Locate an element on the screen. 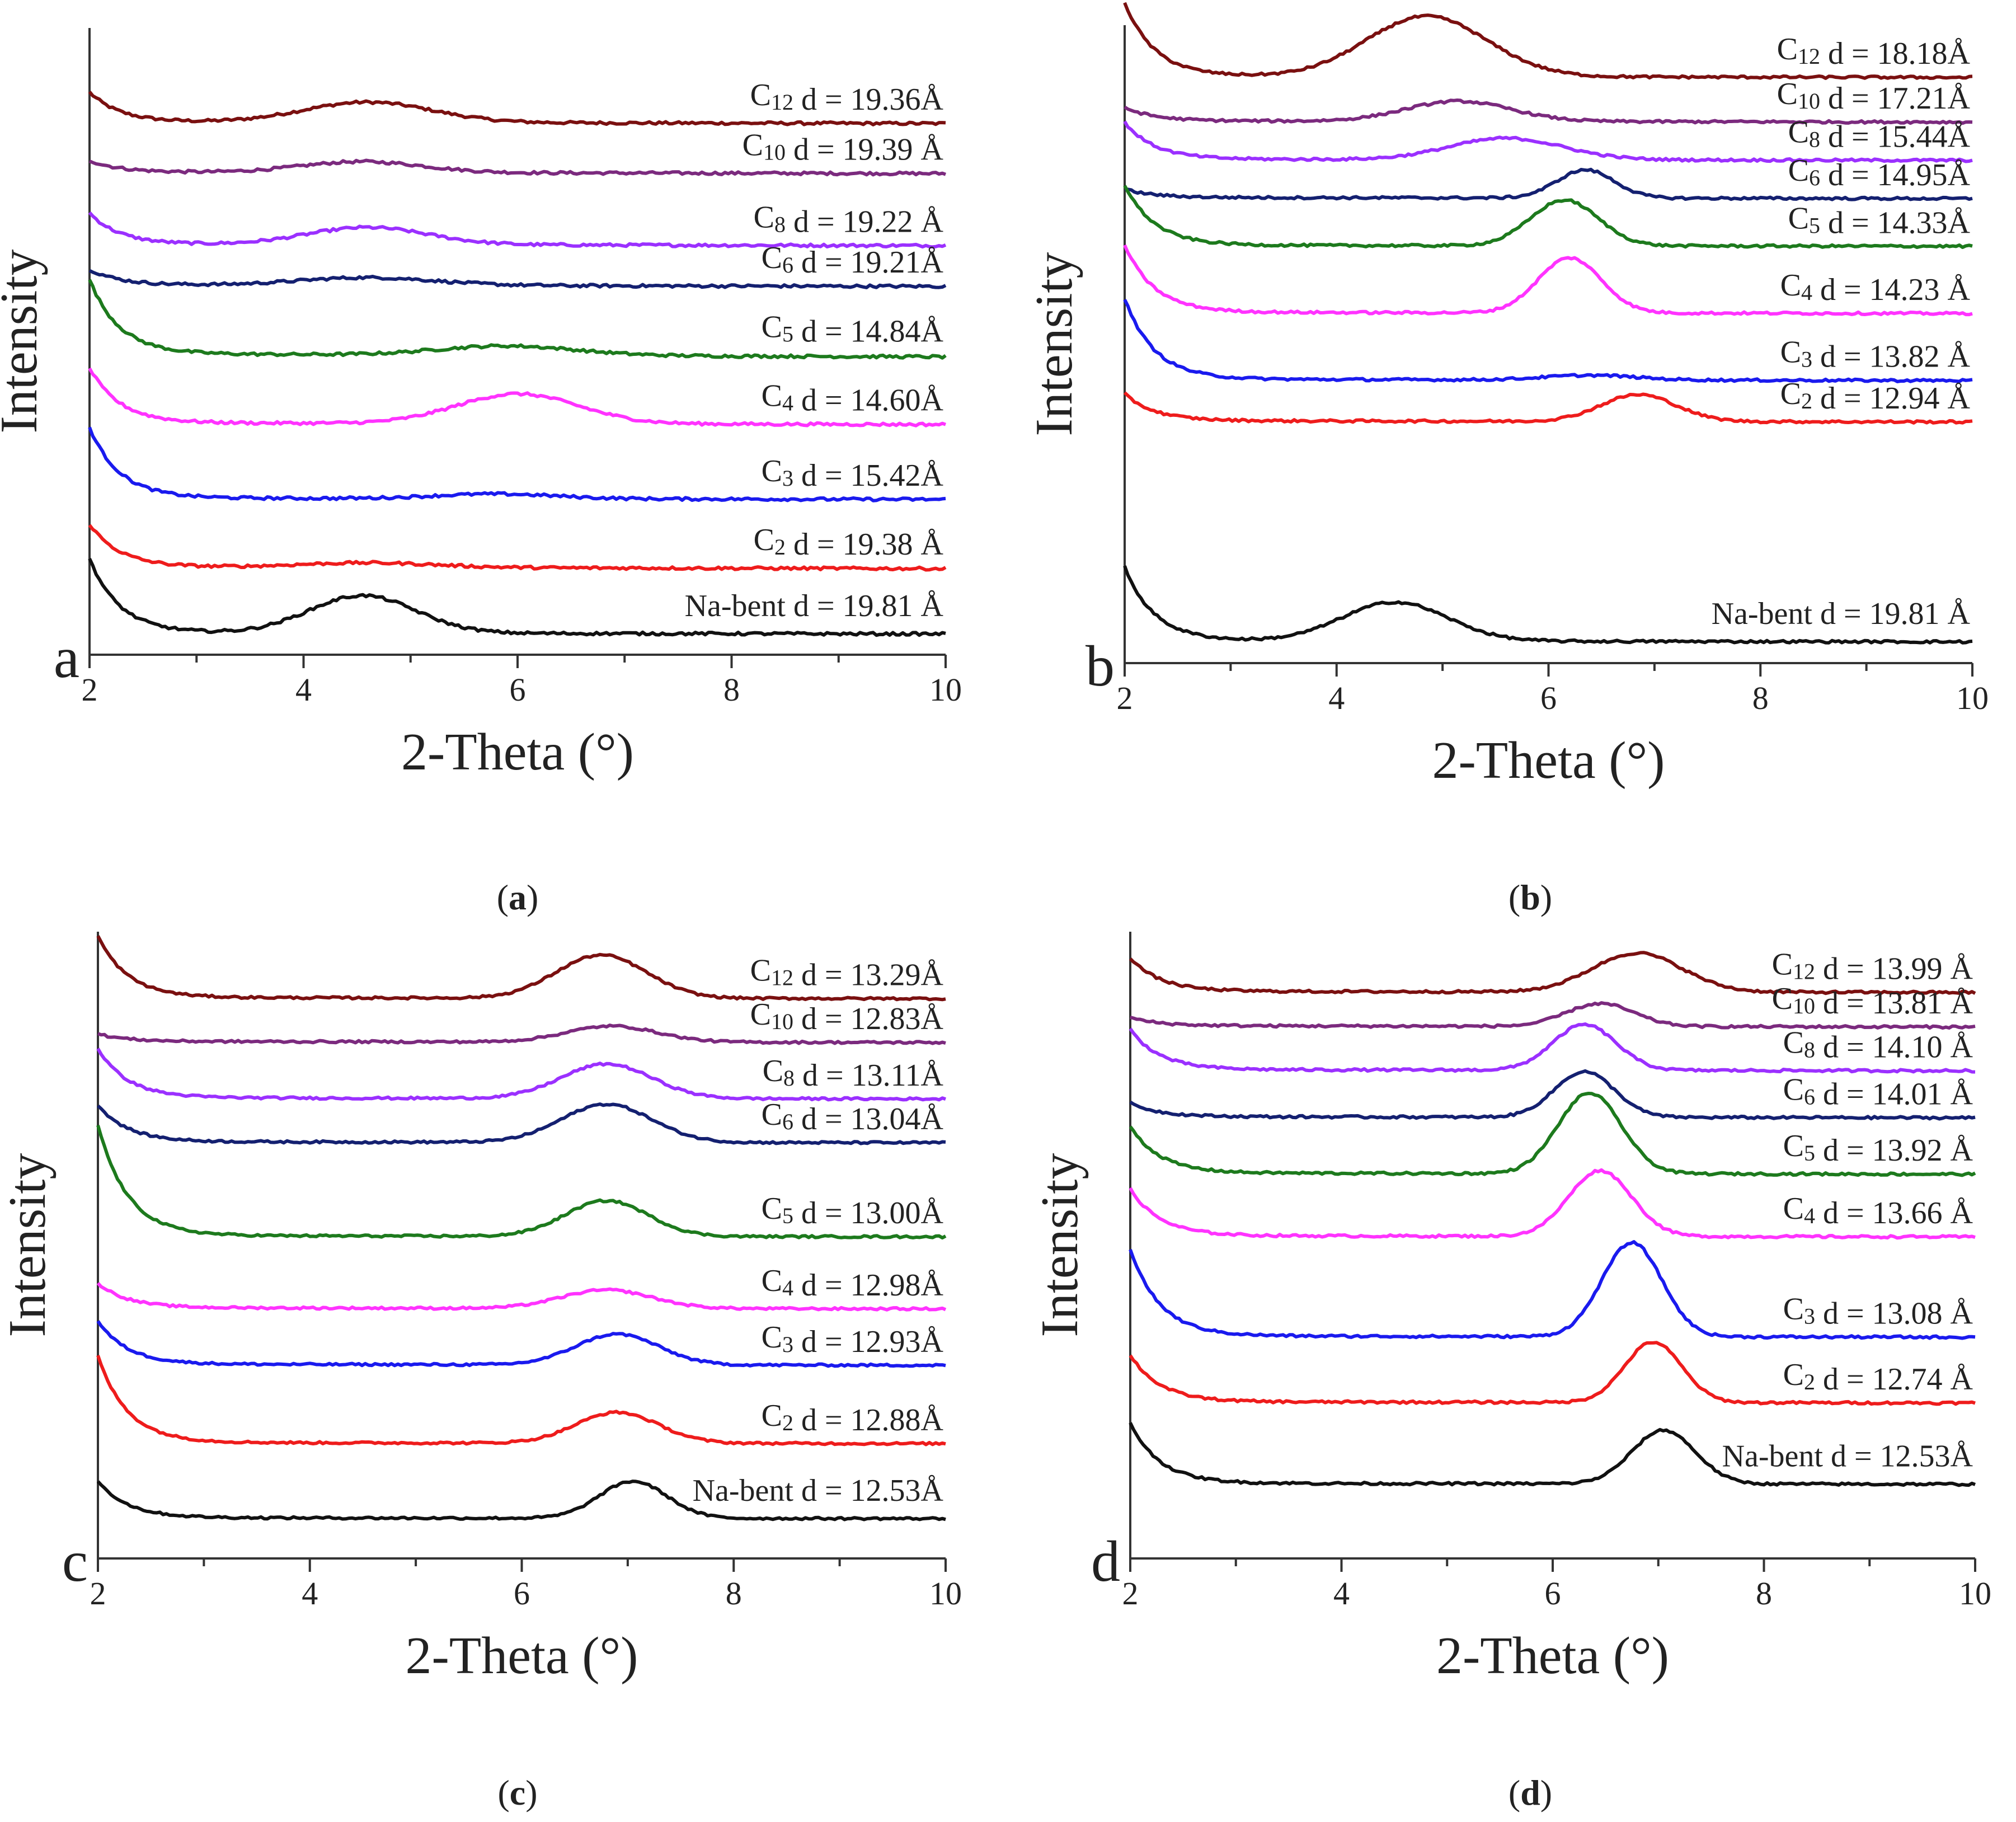 This screenshot has height=1822, width=2016. panel-letter: c is located at coordinates (75, 1562).